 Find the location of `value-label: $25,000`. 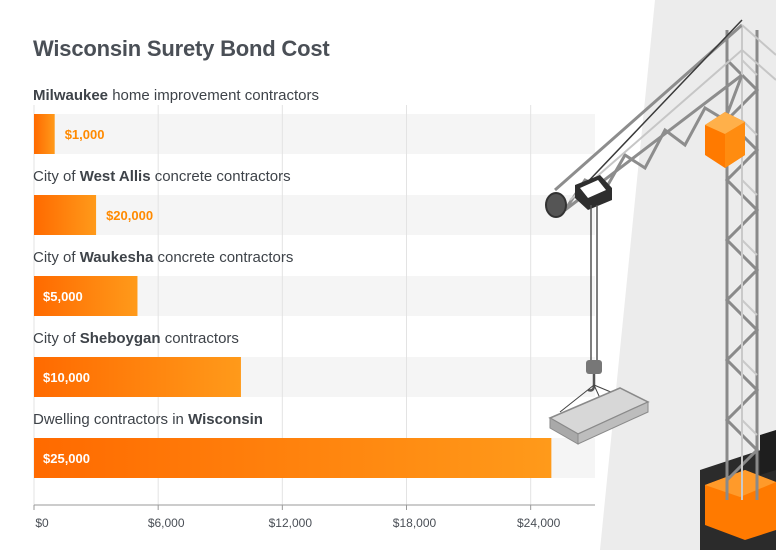

value-label: $25,000 is located at coordinates (66, 458).